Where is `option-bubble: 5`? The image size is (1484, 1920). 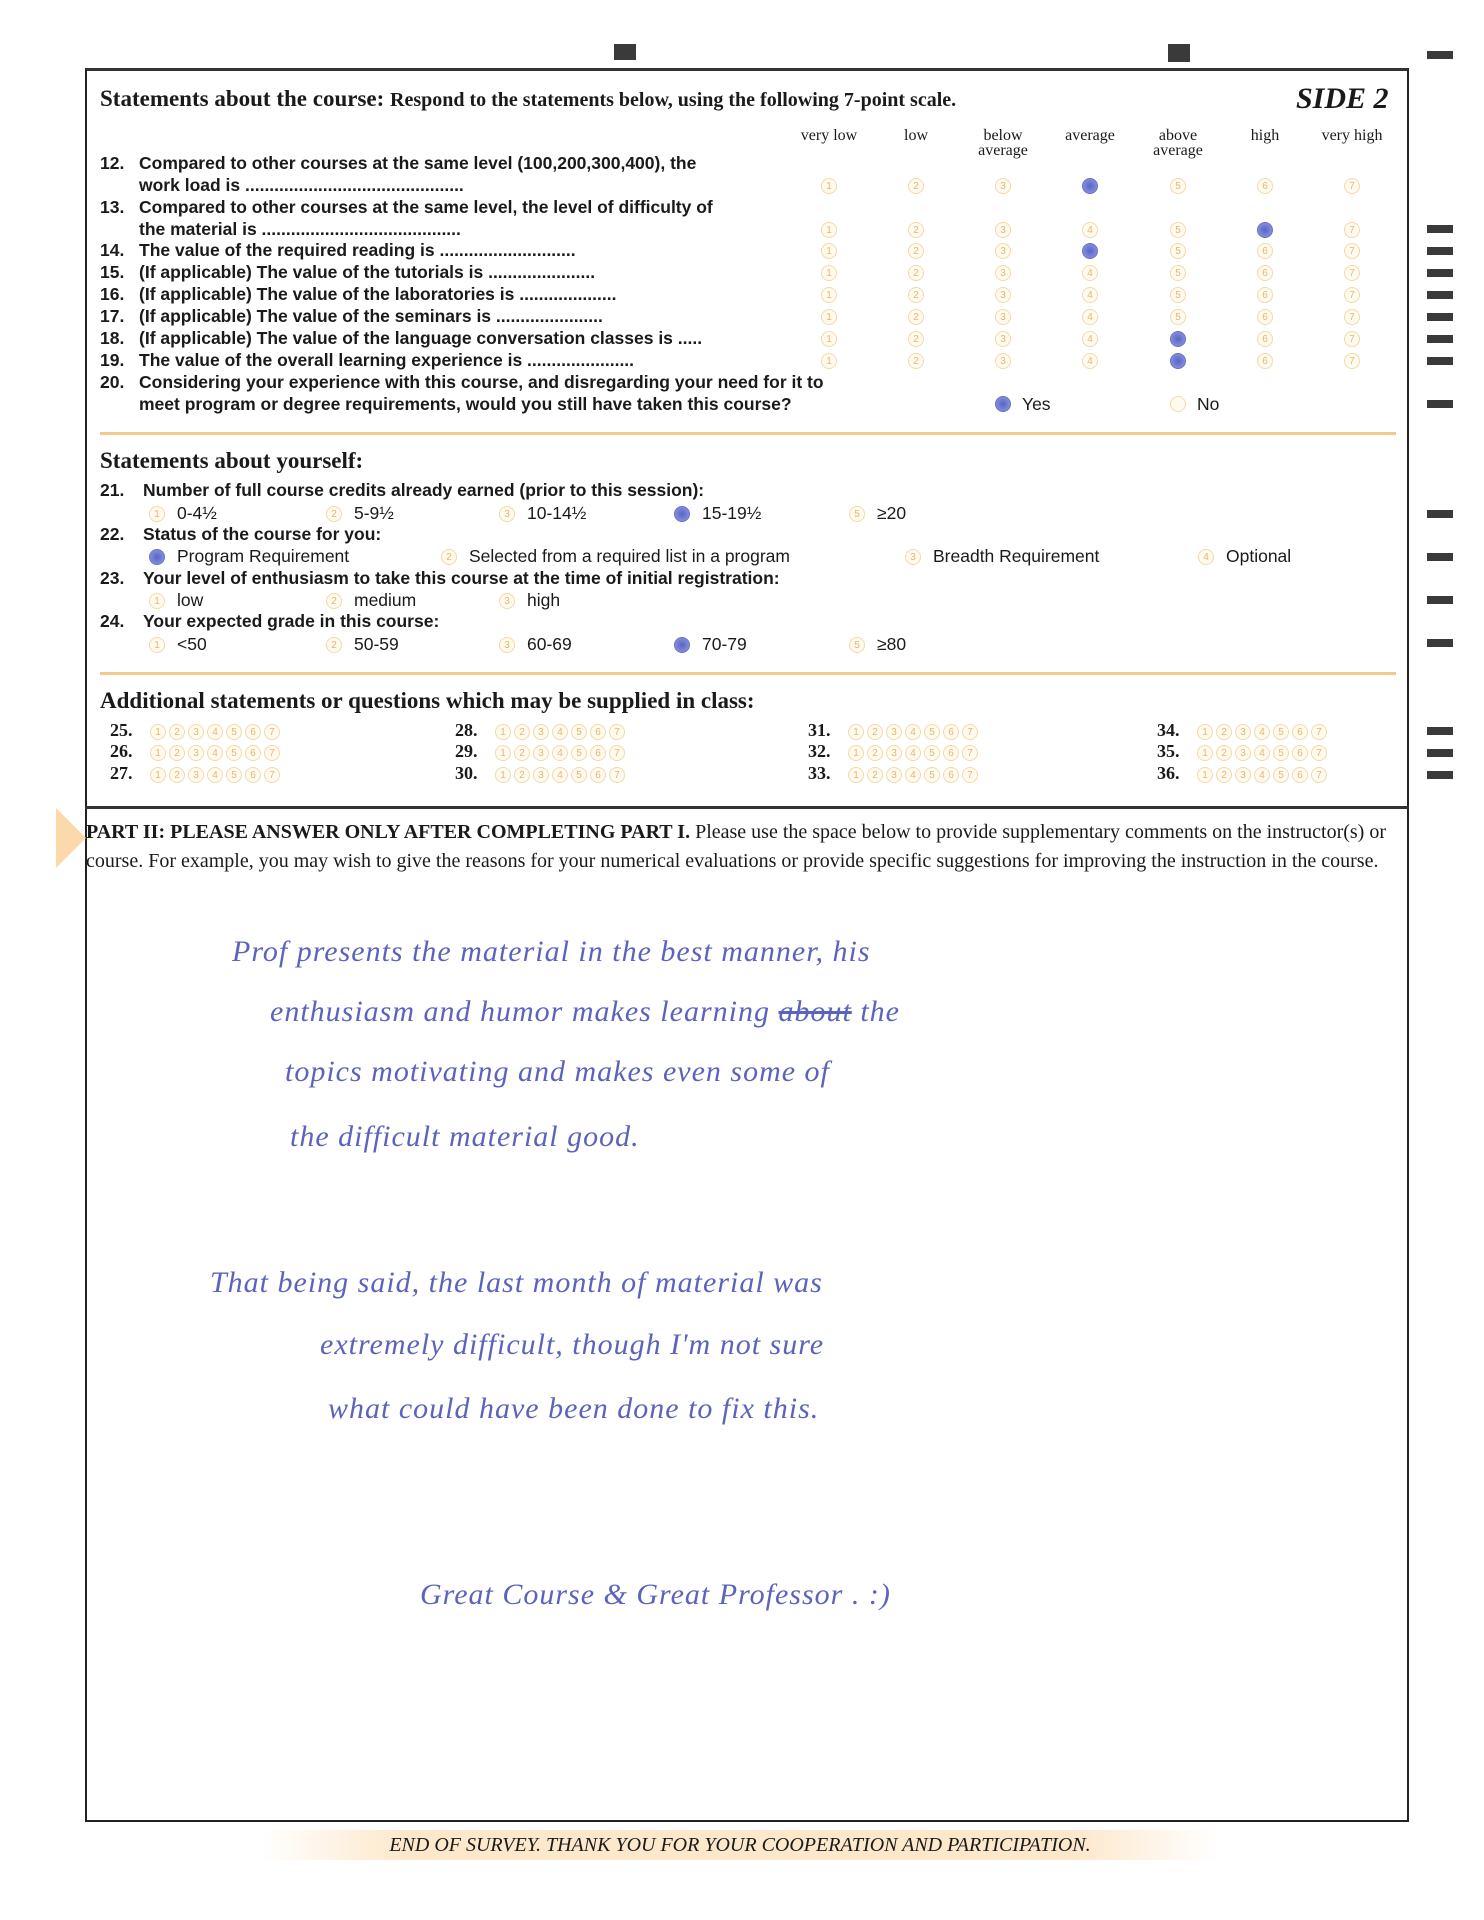 option-bubble: 5 is located at coordinates (857, 514).